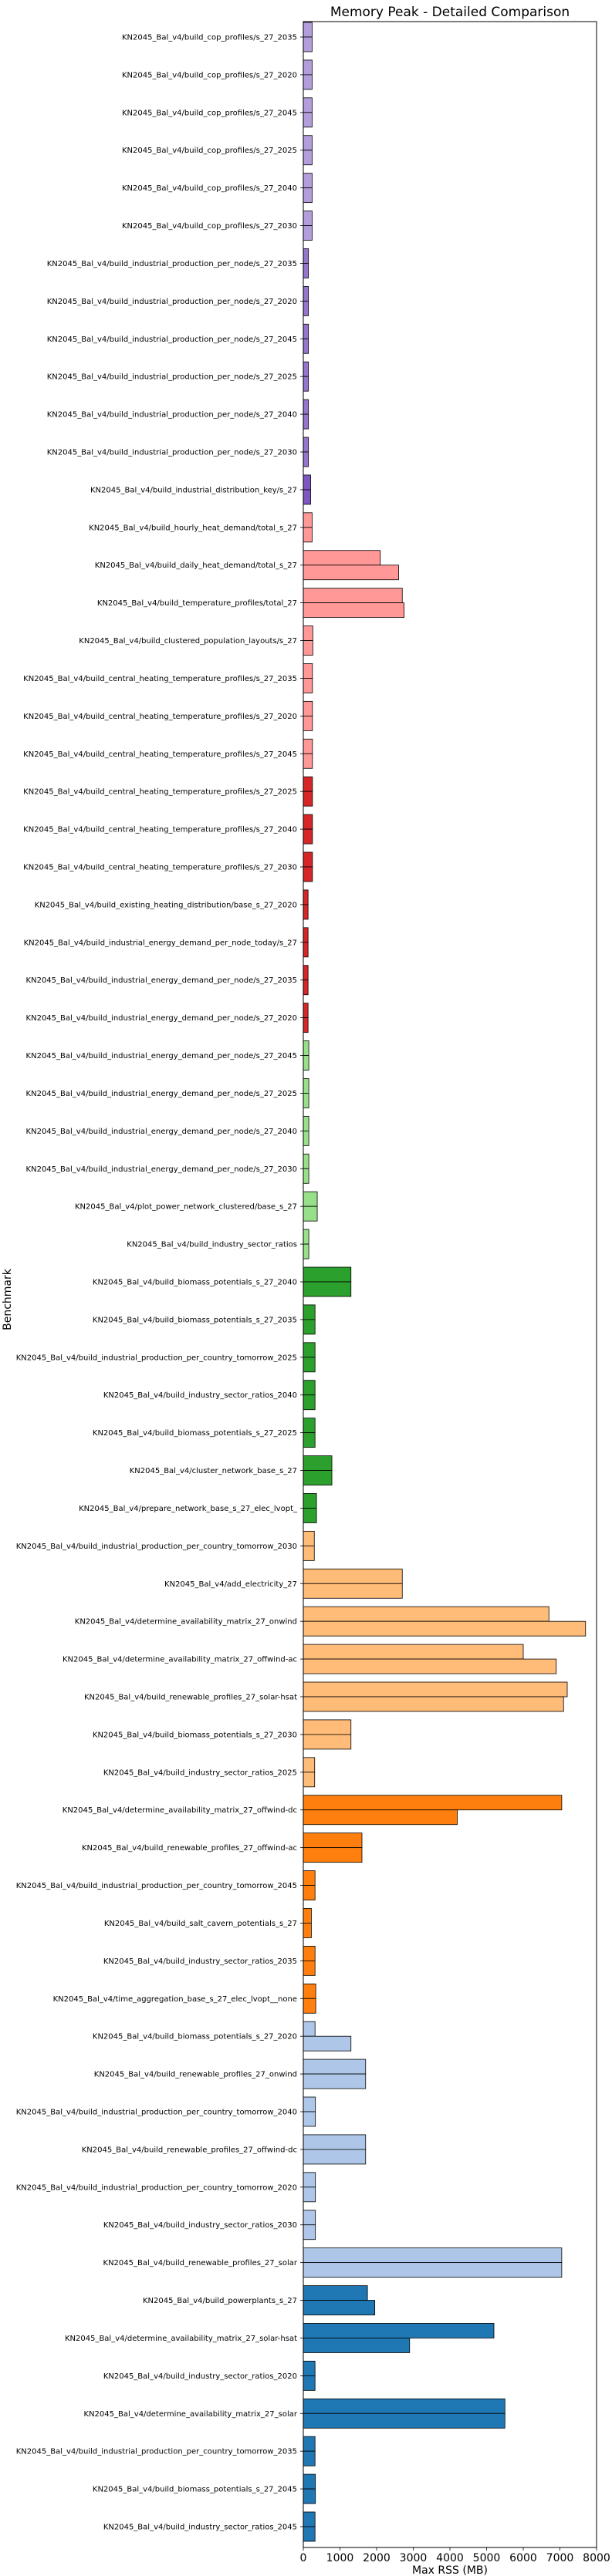  What do you see at coordinates (303, 2558) in the screenshot?
I see `x-tick-label: 0` at bounding box center [303, 2558].